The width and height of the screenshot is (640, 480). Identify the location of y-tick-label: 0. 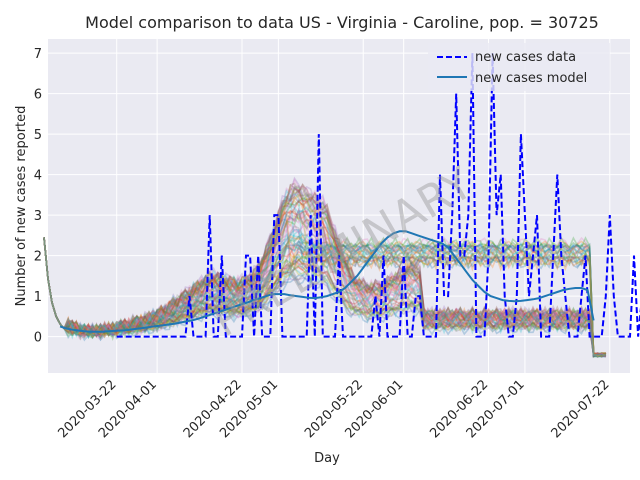
(38, 338).